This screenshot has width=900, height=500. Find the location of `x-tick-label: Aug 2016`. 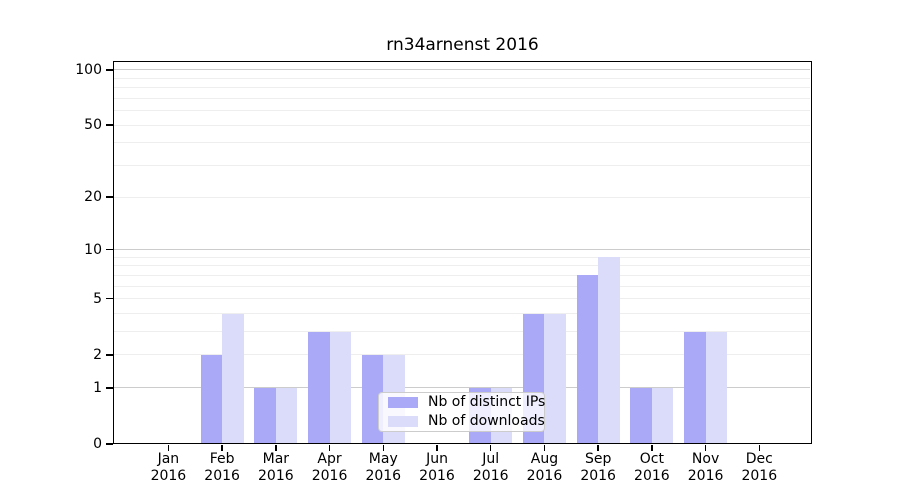

x-tick-label: Aug 2016 is located at coordinates (544, 467).